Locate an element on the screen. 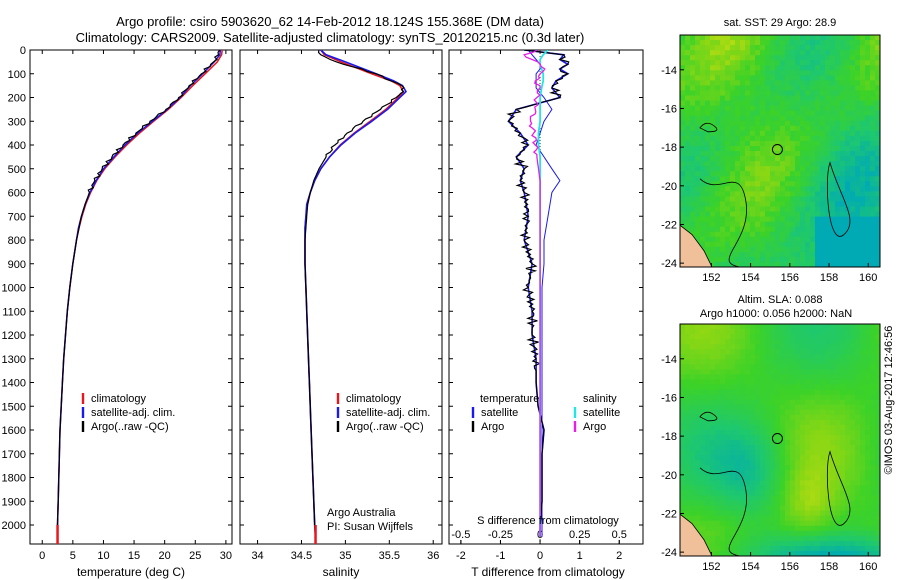  difference-legend-label: Argo is located at coordinates (492, 427).